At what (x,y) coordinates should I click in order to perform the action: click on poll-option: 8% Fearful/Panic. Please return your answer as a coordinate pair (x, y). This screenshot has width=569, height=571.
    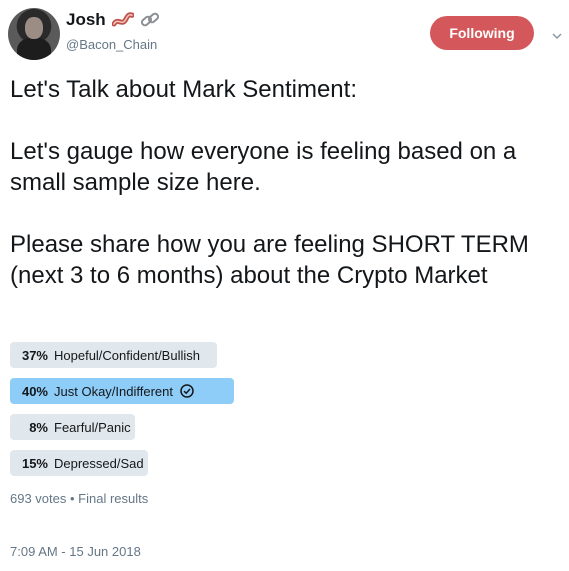
    Looking at the image, I should click on (275, 427).